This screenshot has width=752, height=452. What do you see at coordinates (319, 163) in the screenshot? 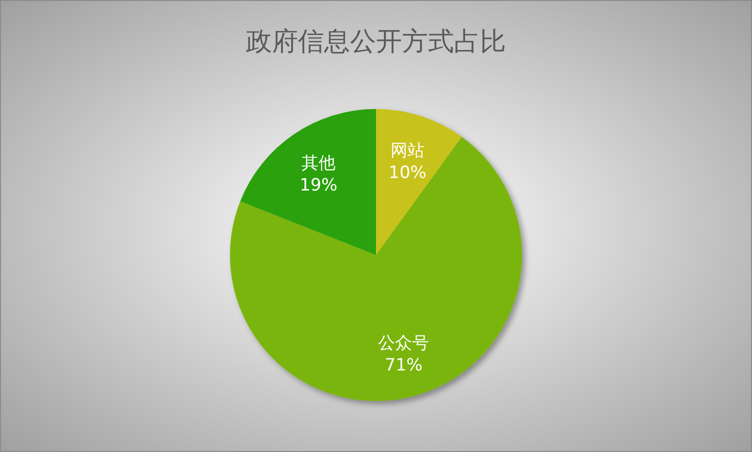
I see `slice-label: 其他` at bounding box center [319, 163].